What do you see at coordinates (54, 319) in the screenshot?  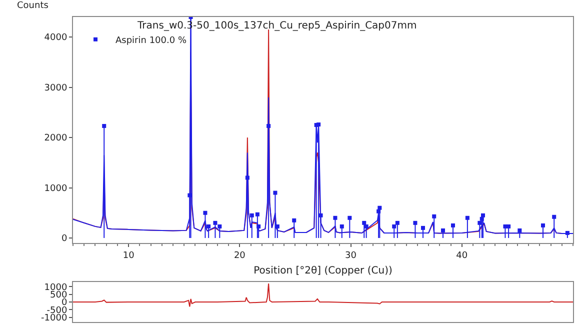 I see `y-tick-label: -1000` at bounding box center [54, 319].